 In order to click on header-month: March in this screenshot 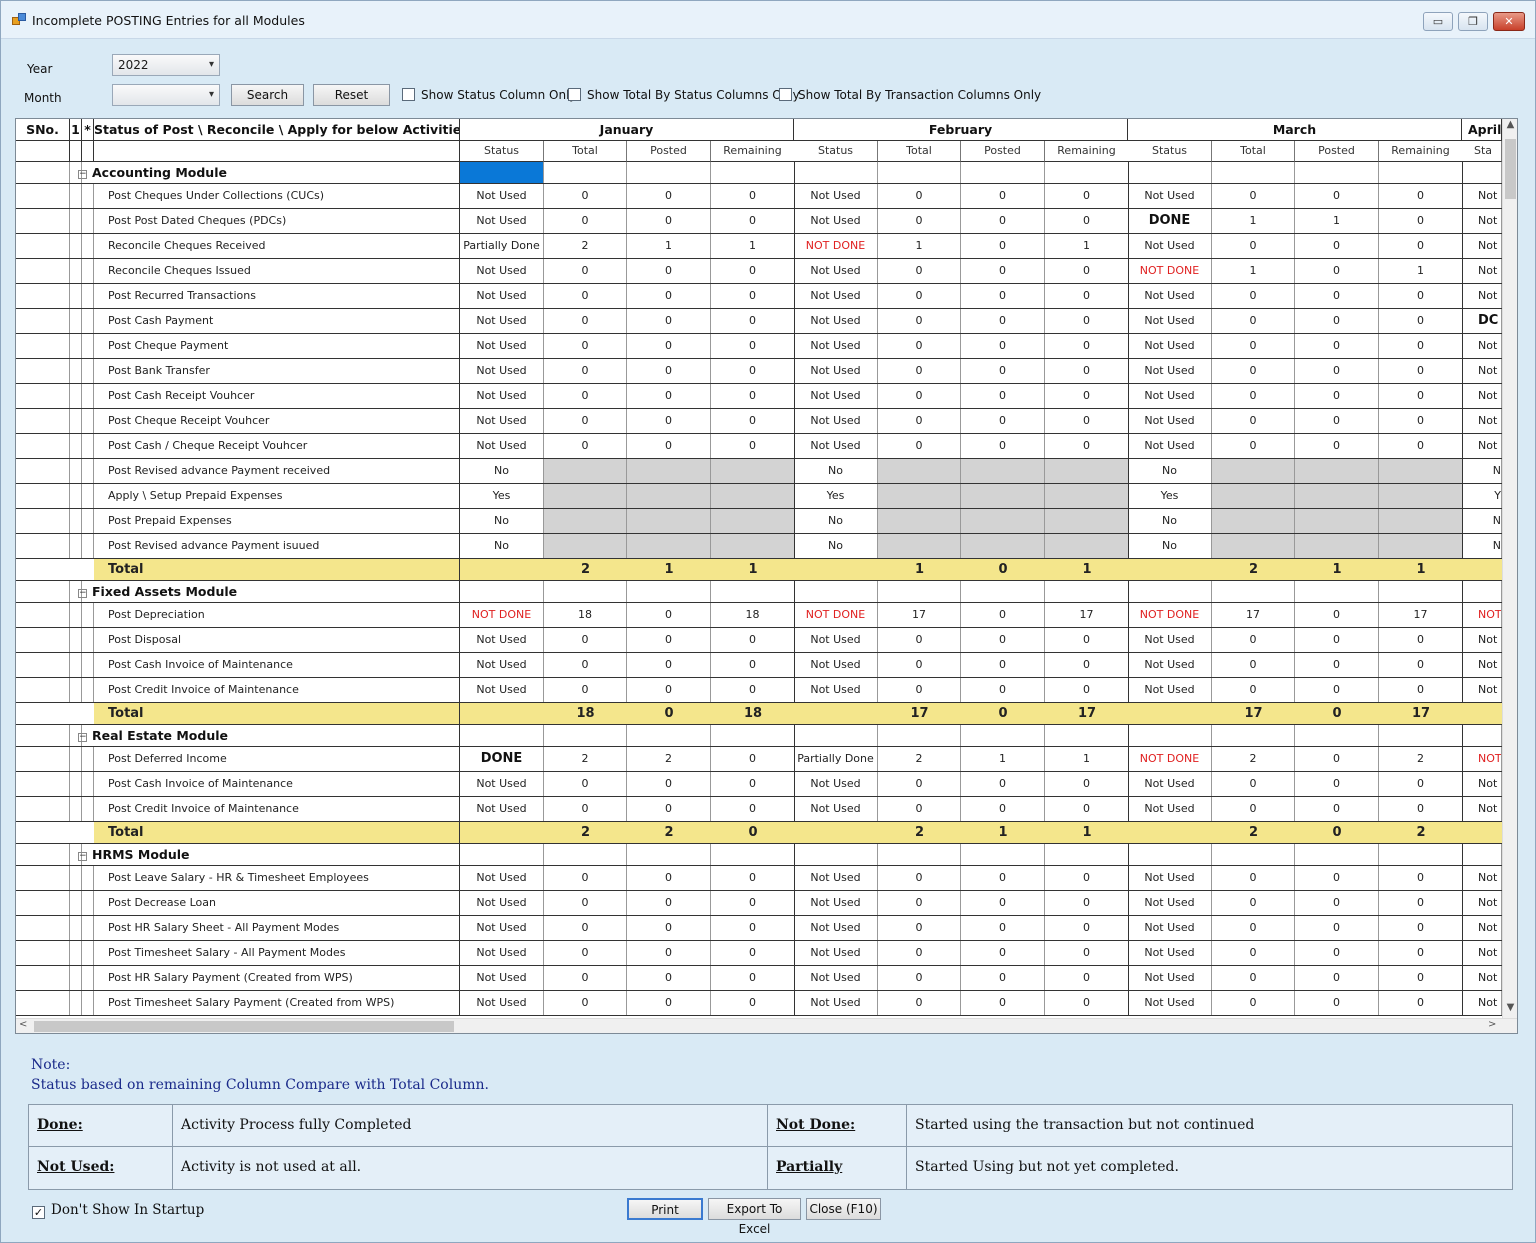, I will do `click(1295, 130)`.